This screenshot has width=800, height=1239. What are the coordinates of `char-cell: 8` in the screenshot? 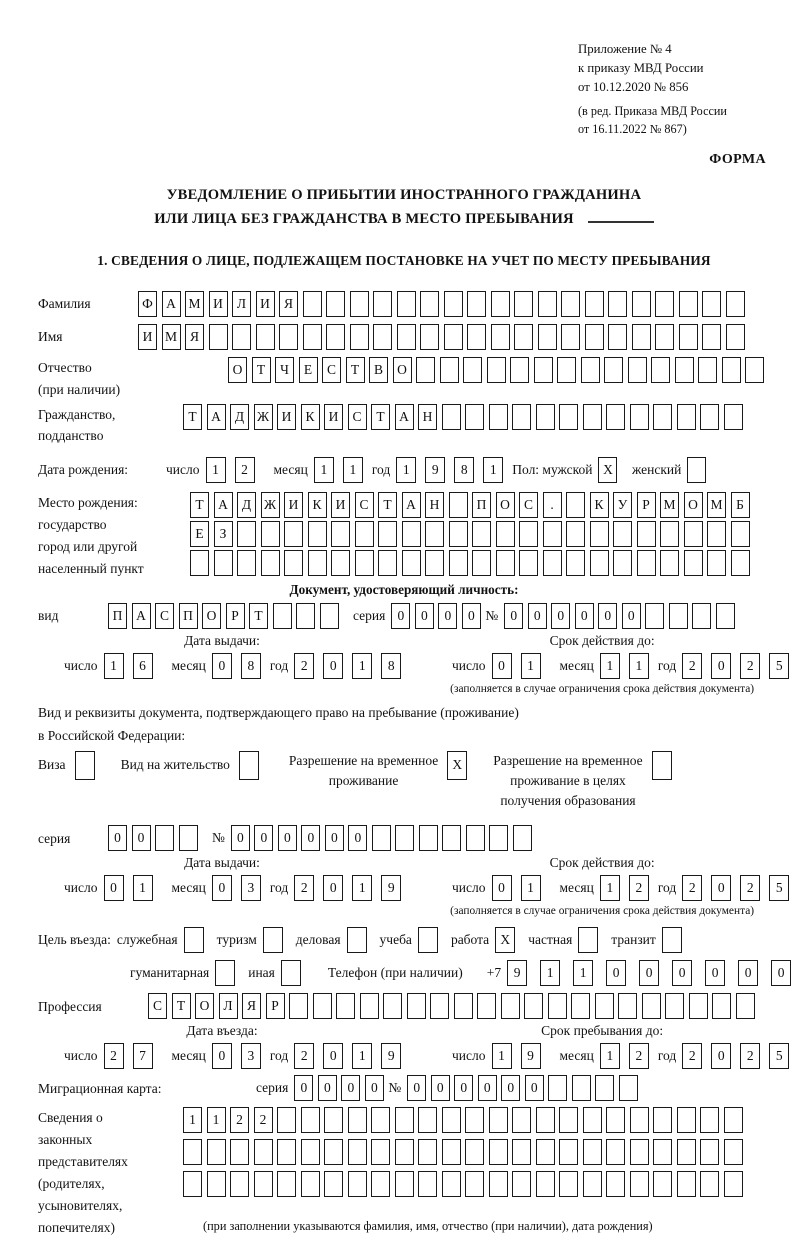 It's located at (464, 470).